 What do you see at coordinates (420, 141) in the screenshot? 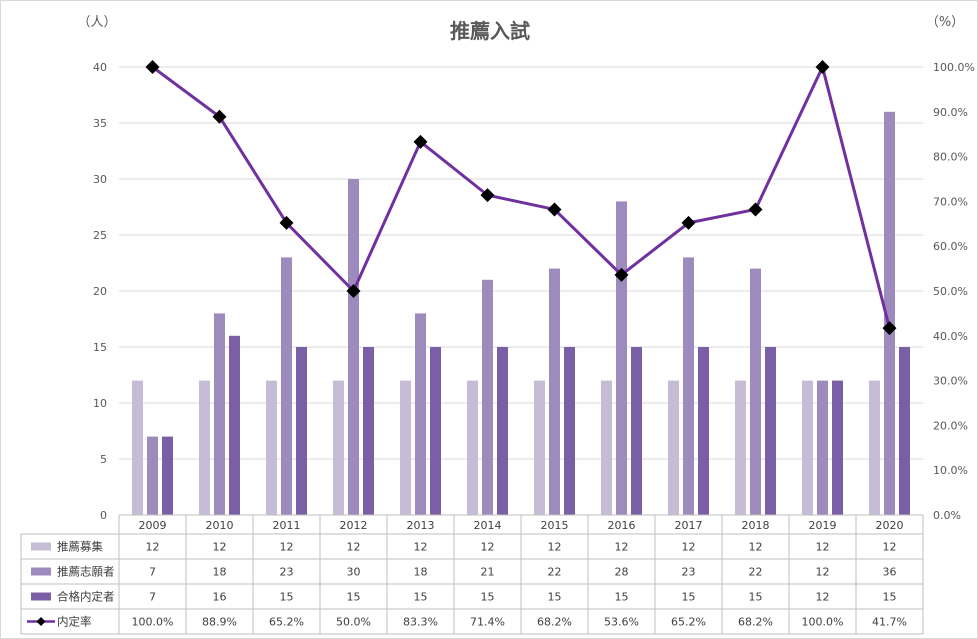
I see `rate-marker-2013` at bounding box center [420, 141].